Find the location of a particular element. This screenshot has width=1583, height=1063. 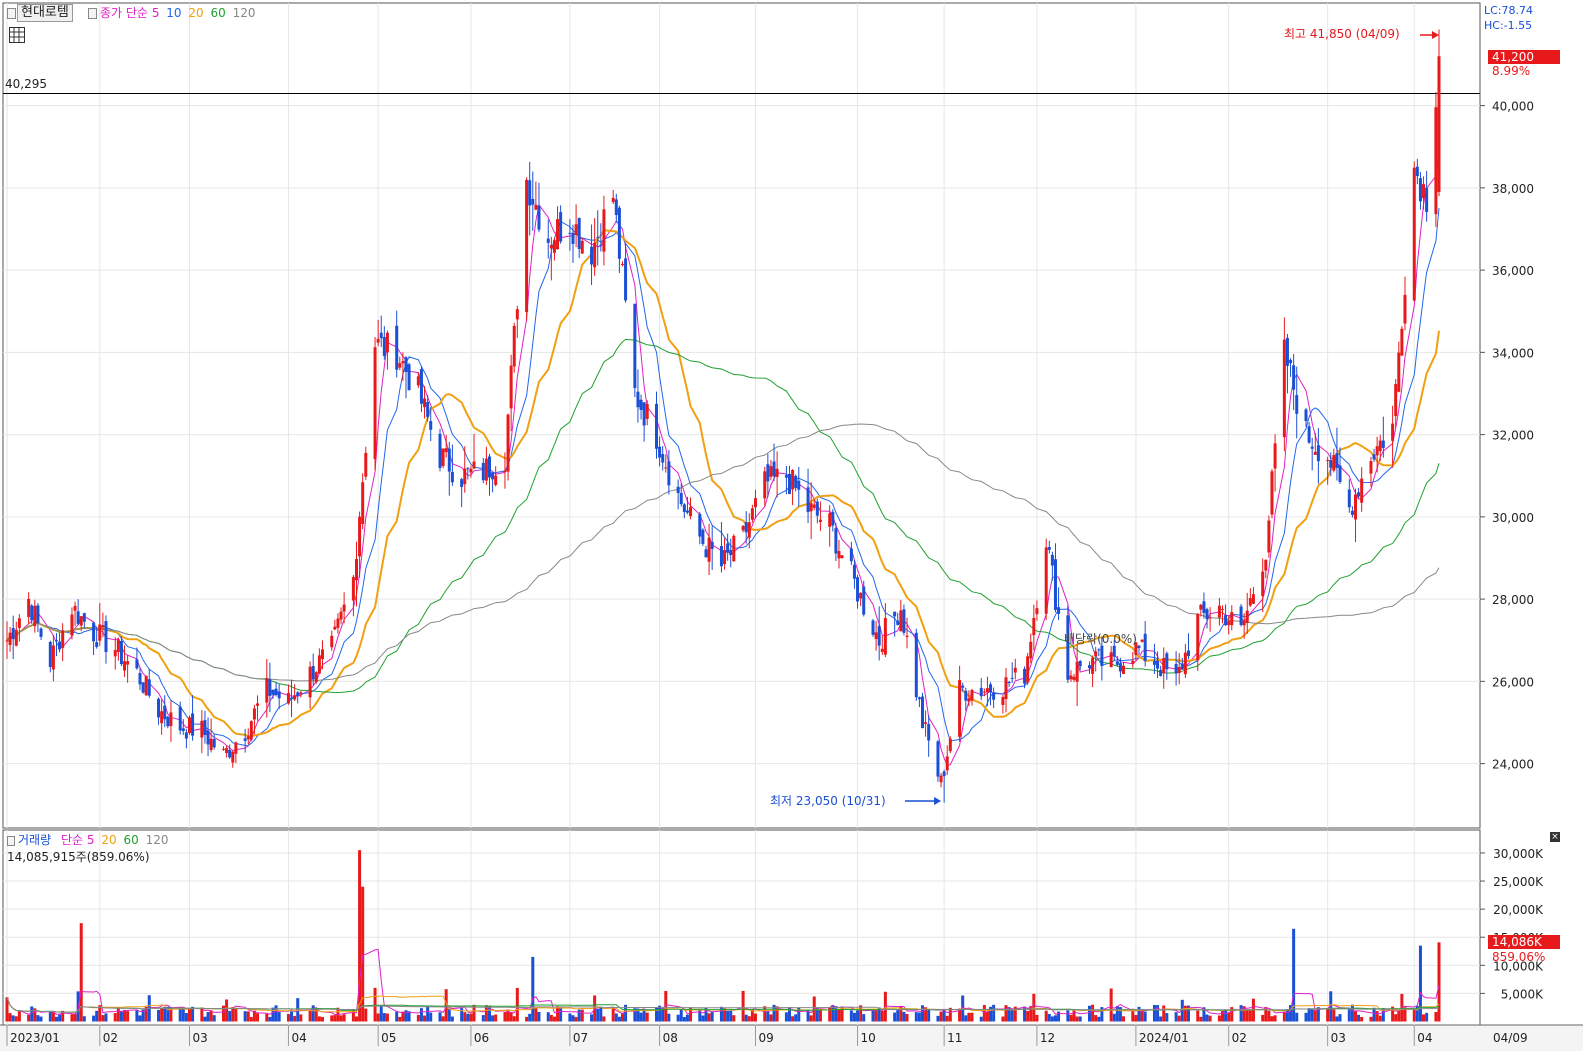

x-tick-label: 04/09 is located at coordinates (1510, 1038).